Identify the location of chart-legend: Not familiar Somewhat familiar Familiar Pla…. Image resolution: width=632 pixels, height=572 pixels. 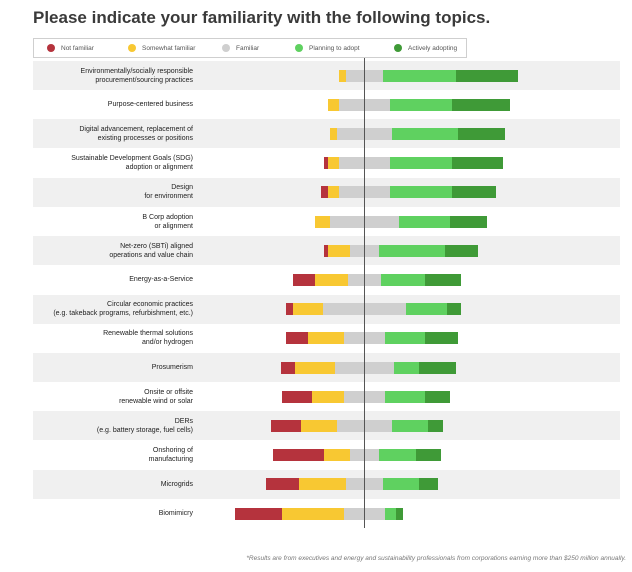
(250, 48).